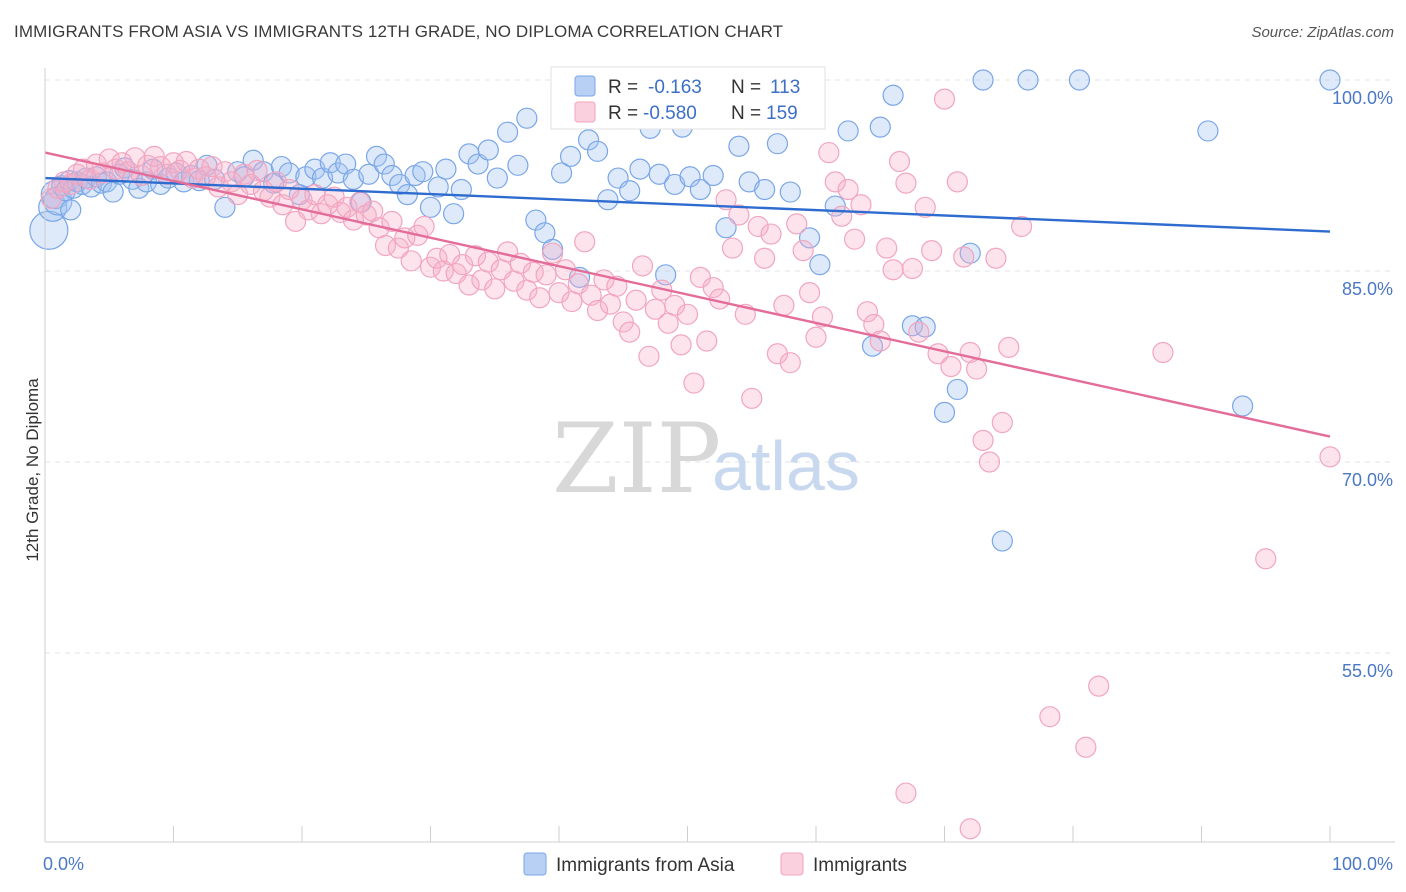 This screenshot has height=892, width=1406. What do you see at coordinates (636, 459) in the screenshot?
I see `watermark-zip: ZIP` at bounding box center [636, 459].